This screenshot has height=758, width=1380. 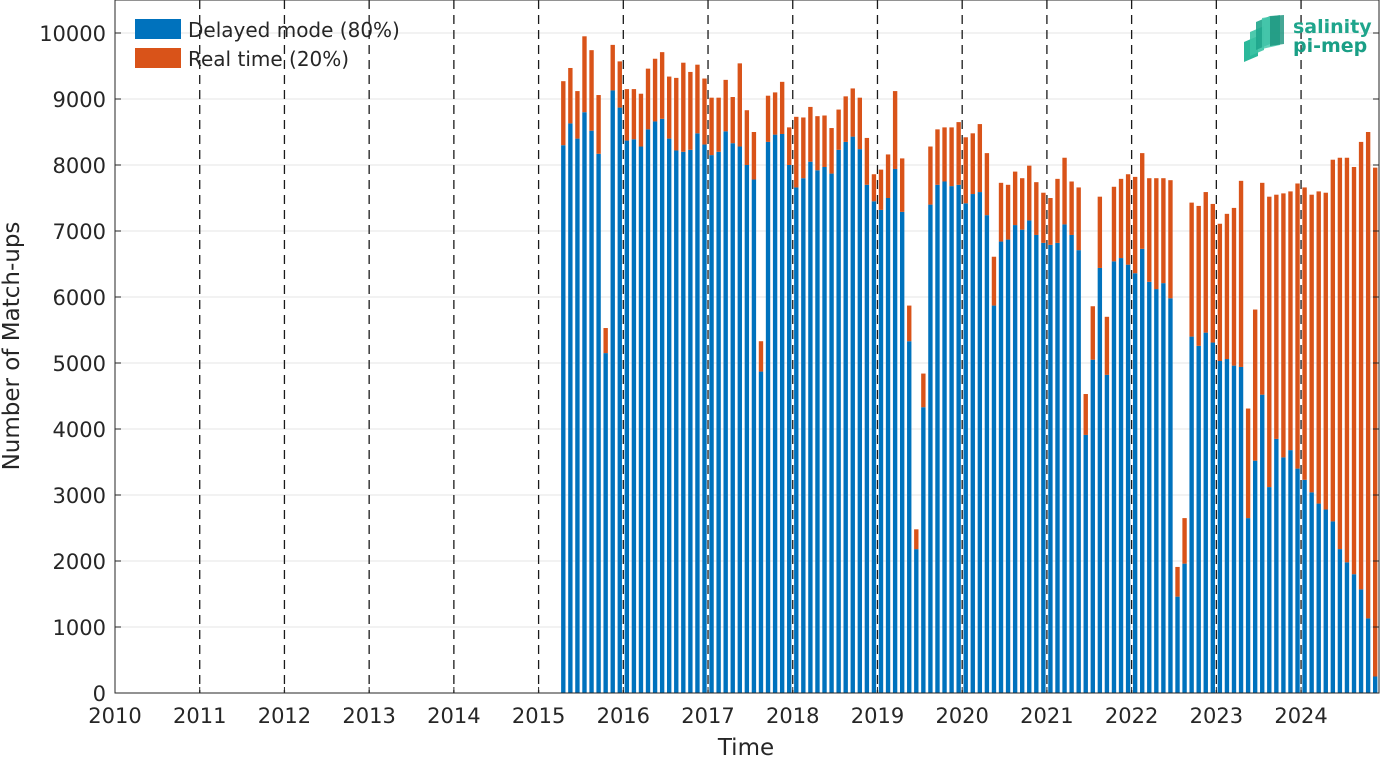 What do you see at coordinates (79, 562) in the screenshot?
I see `y-tick-label: 2000` at bounding box center [79, 562].